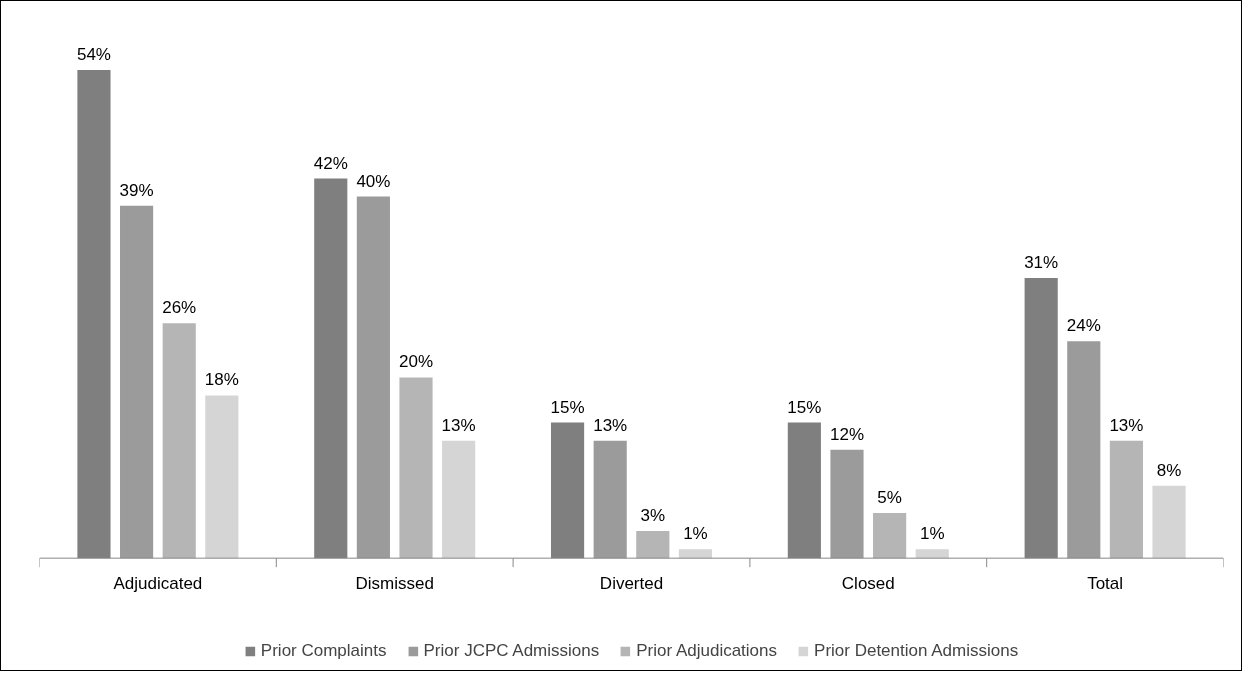 The image size is (1248, 677). Describe the element at coordinates (394, 584) in the screenshot. I see `x-tick-label: Dismissed` at that location.